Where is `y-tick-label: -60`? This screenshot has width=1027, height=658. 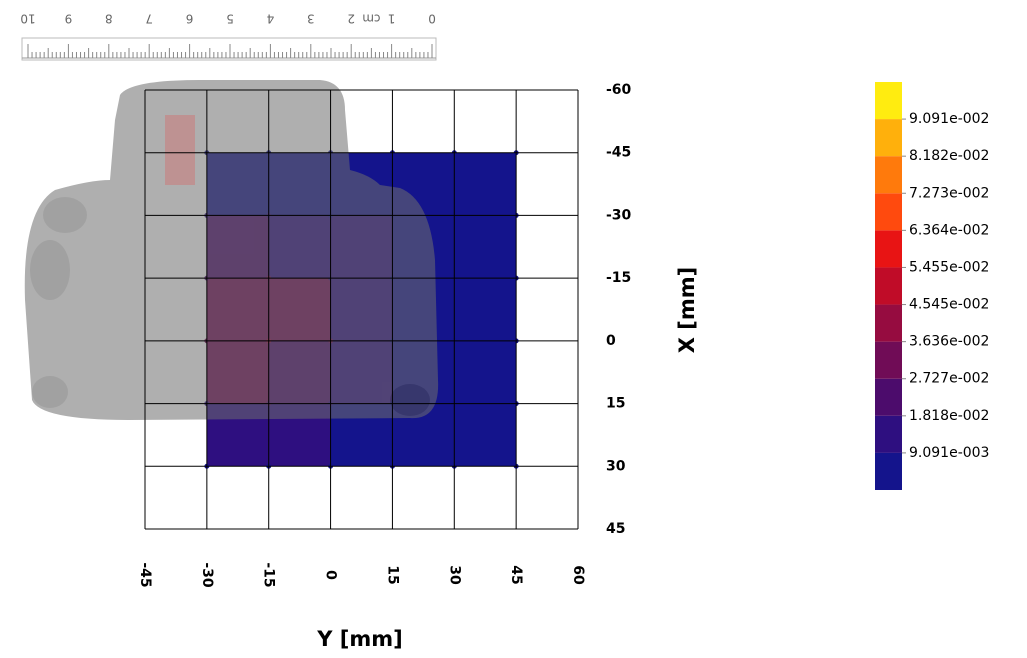 y-tick-label: -60 is located at coordinates (619, 90).